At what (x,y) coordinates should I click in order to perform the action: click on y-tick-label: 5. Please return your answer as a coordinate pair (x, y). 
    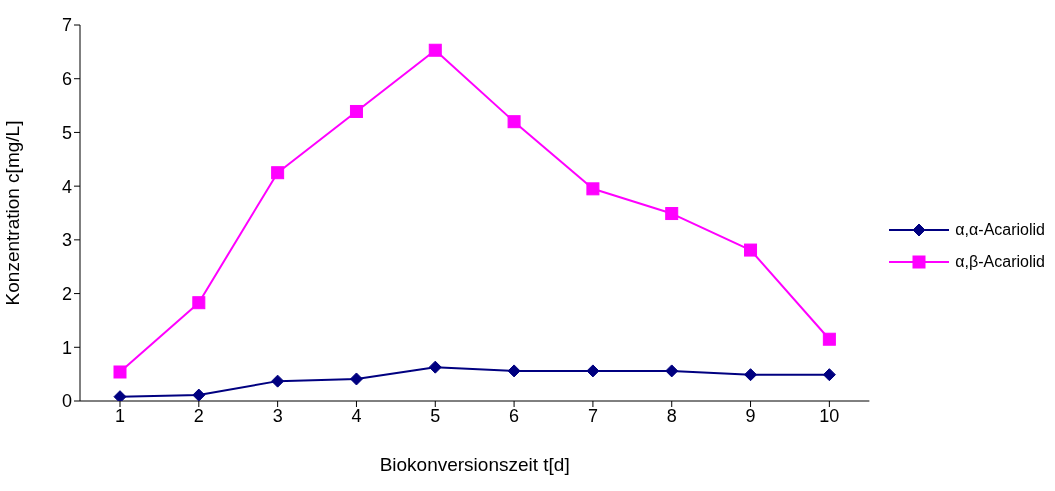
    Looking at the image, I should click on (66, 132).